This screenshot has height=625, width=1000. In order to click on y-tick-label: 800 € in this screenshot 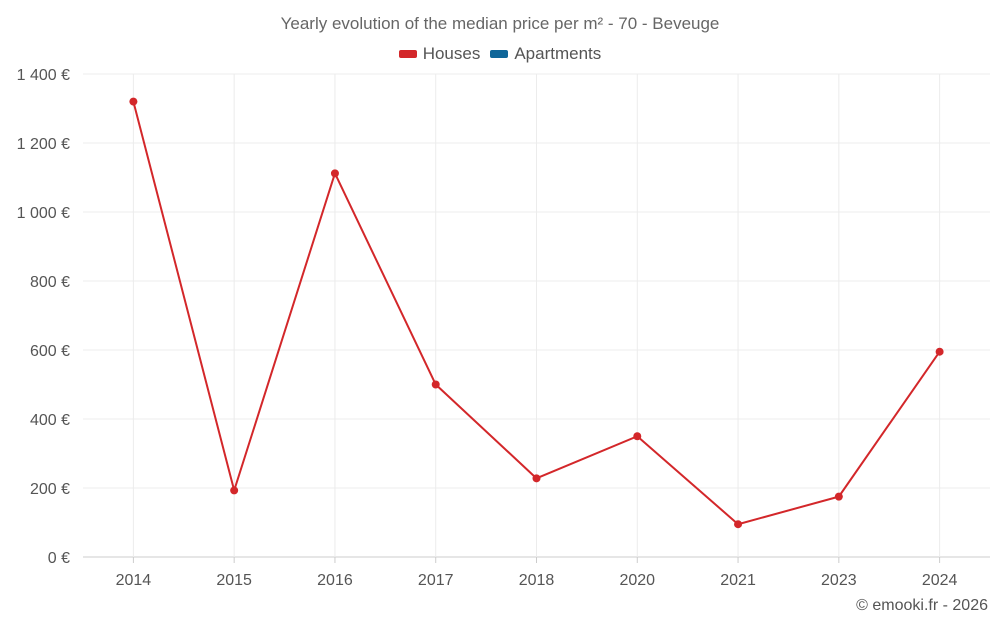, I will do `click(50, 282)`.